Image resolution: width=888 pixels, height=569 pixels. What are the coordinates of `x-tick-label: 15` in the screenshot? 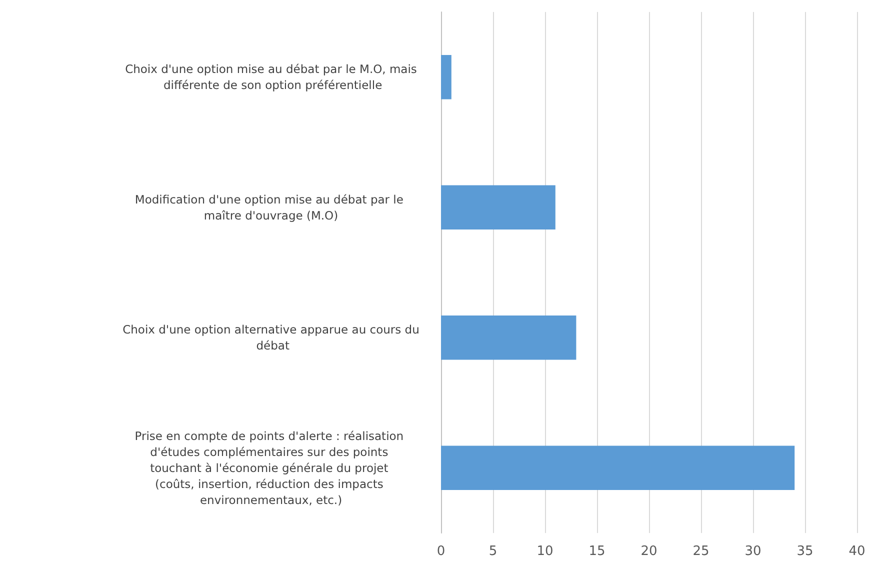 It's located at (597, 551).